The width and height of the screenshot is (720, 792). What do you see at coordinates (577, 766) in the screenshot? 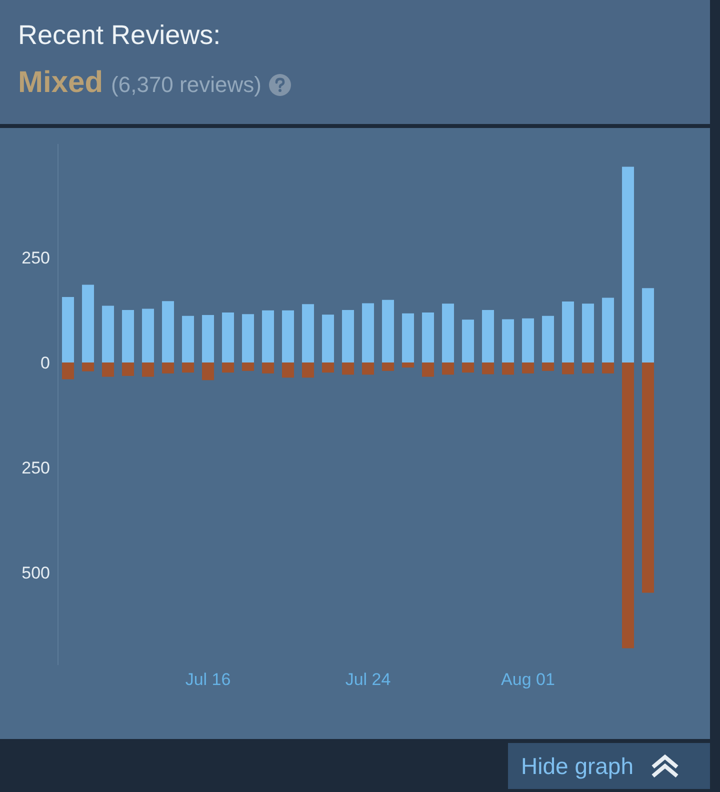
I see `text: Hide graph` at bounding box center [577, 766].